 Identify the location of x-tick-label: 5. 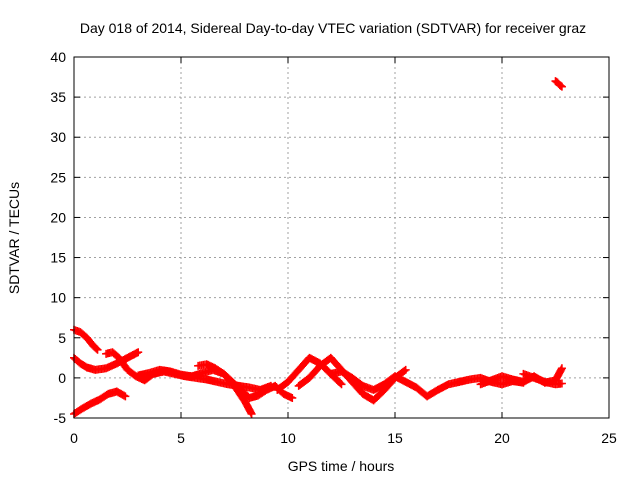
(181, 438).